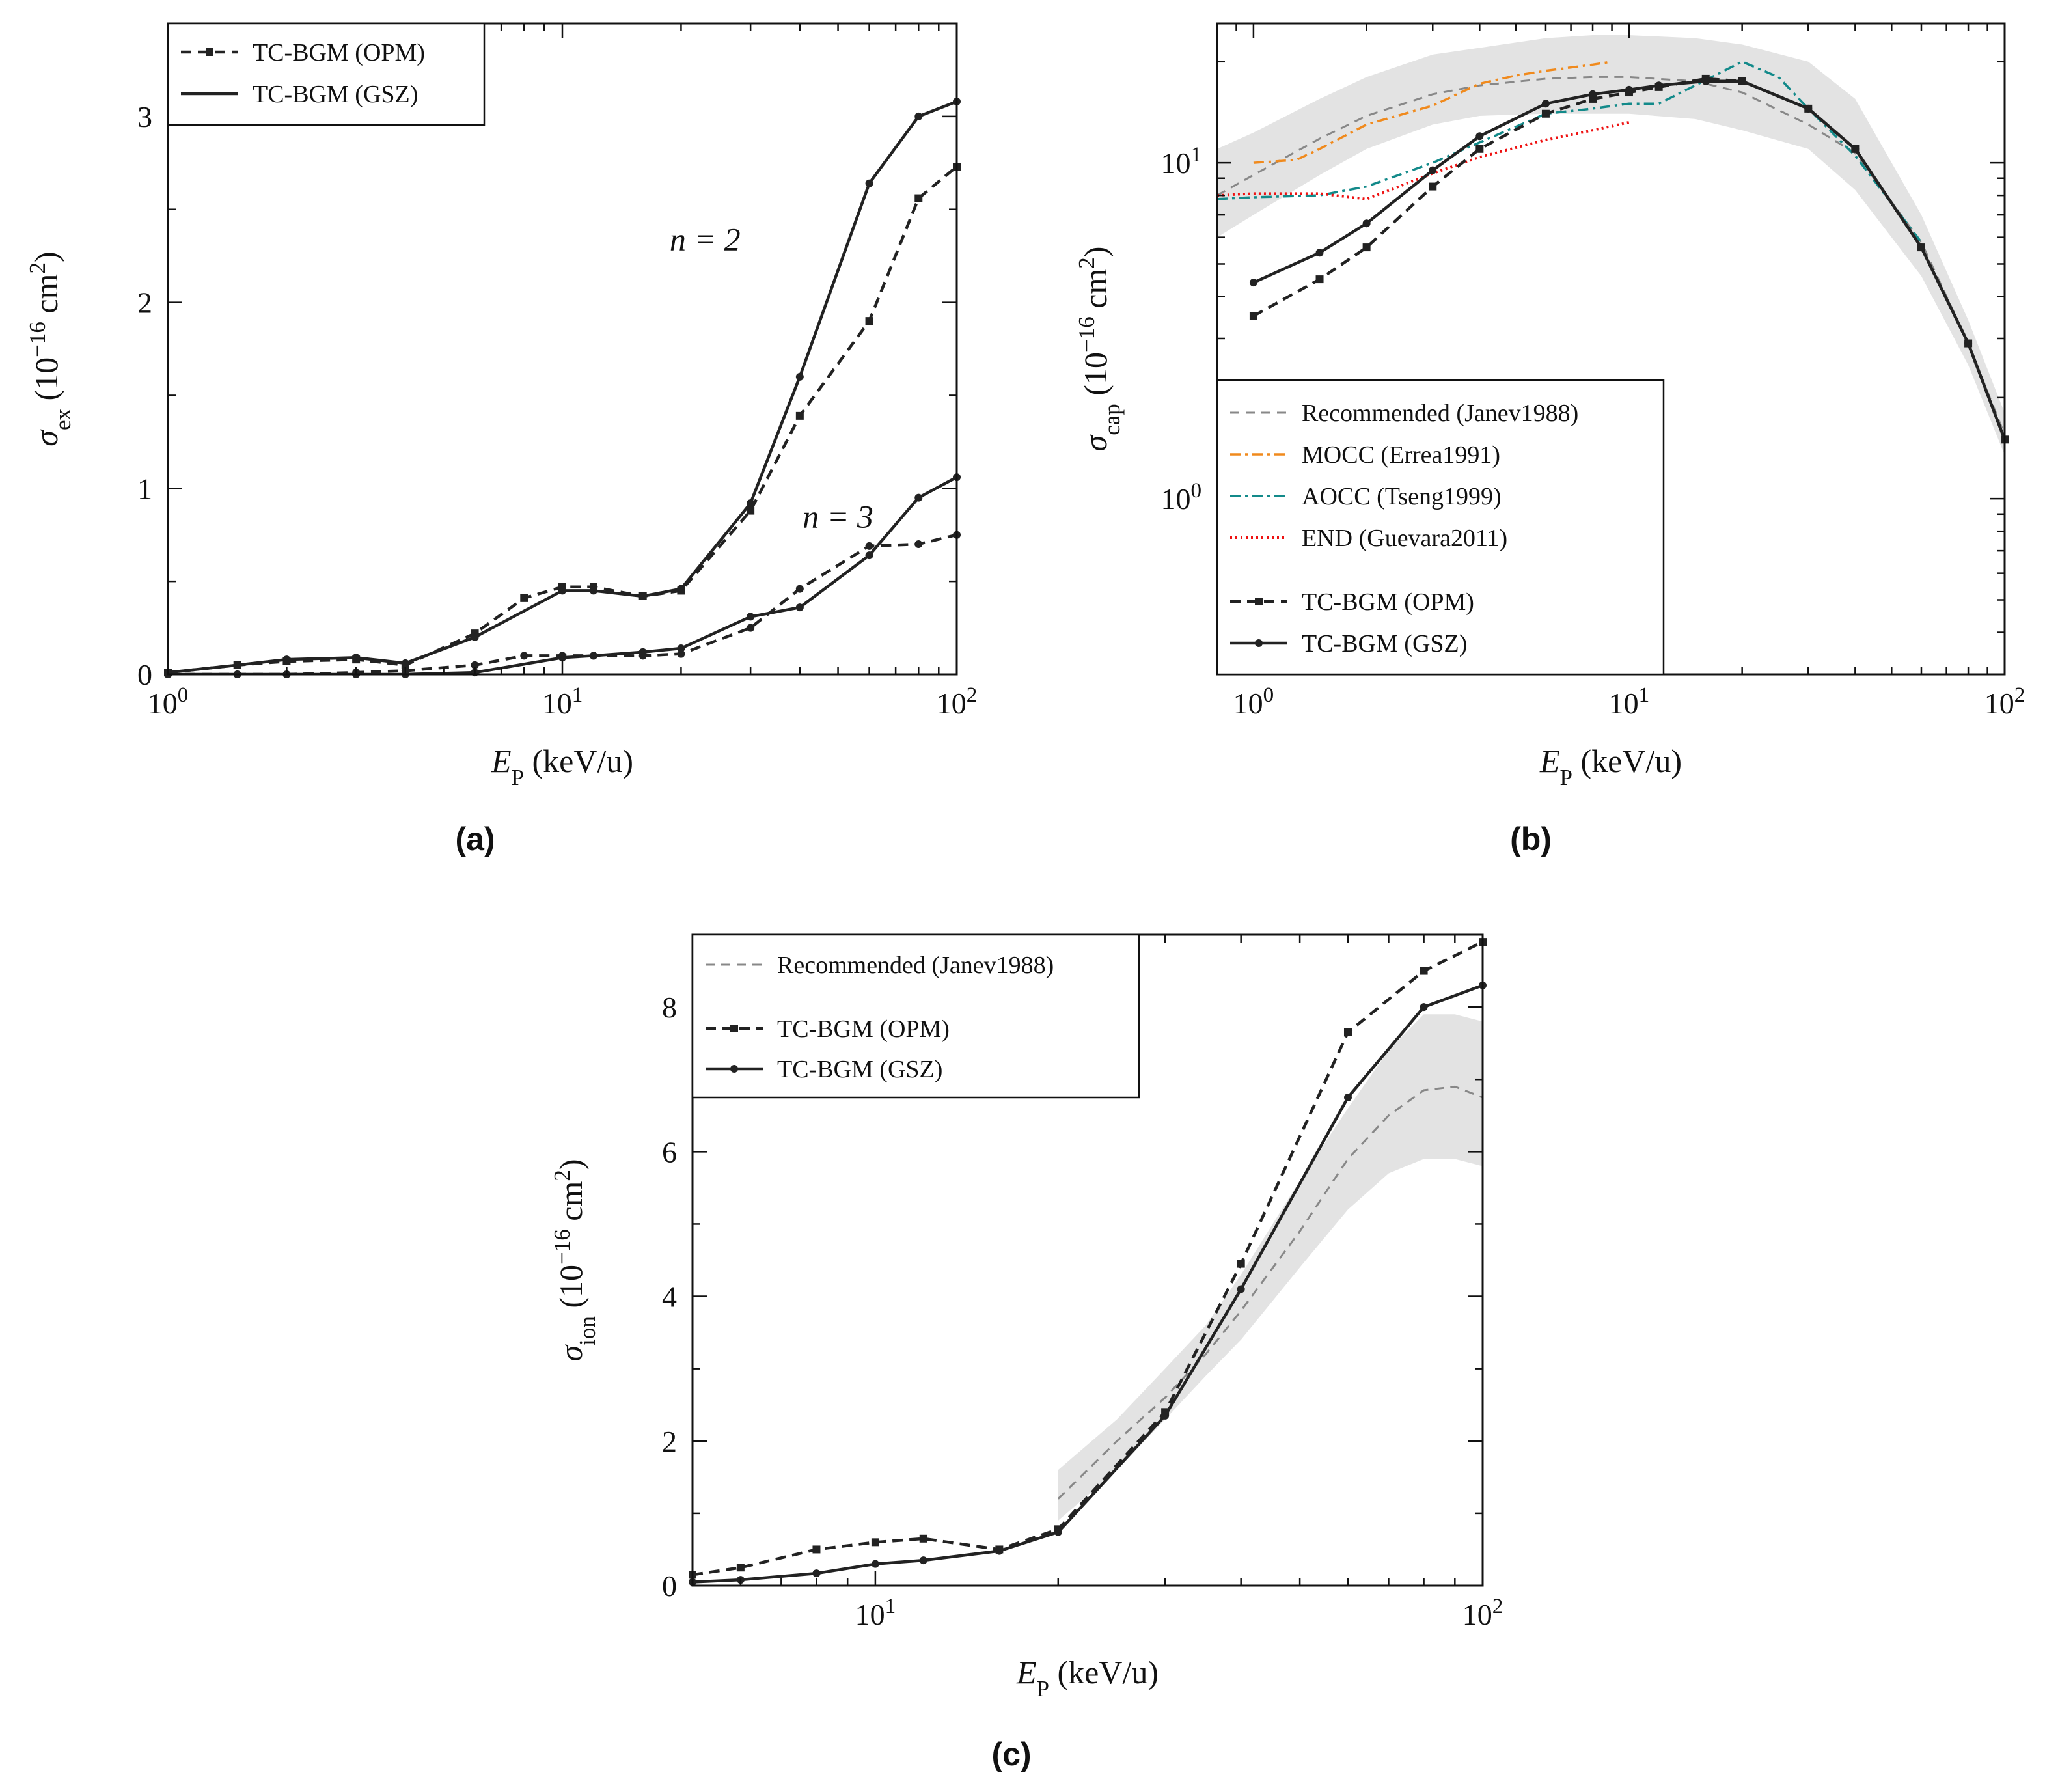 This screenshot has height=1792, width=2045. What do you see at coordinates (1011, 1754) in the screenshot?
I see `panel-caption: (c)` at bounding box center [1011, 1754].